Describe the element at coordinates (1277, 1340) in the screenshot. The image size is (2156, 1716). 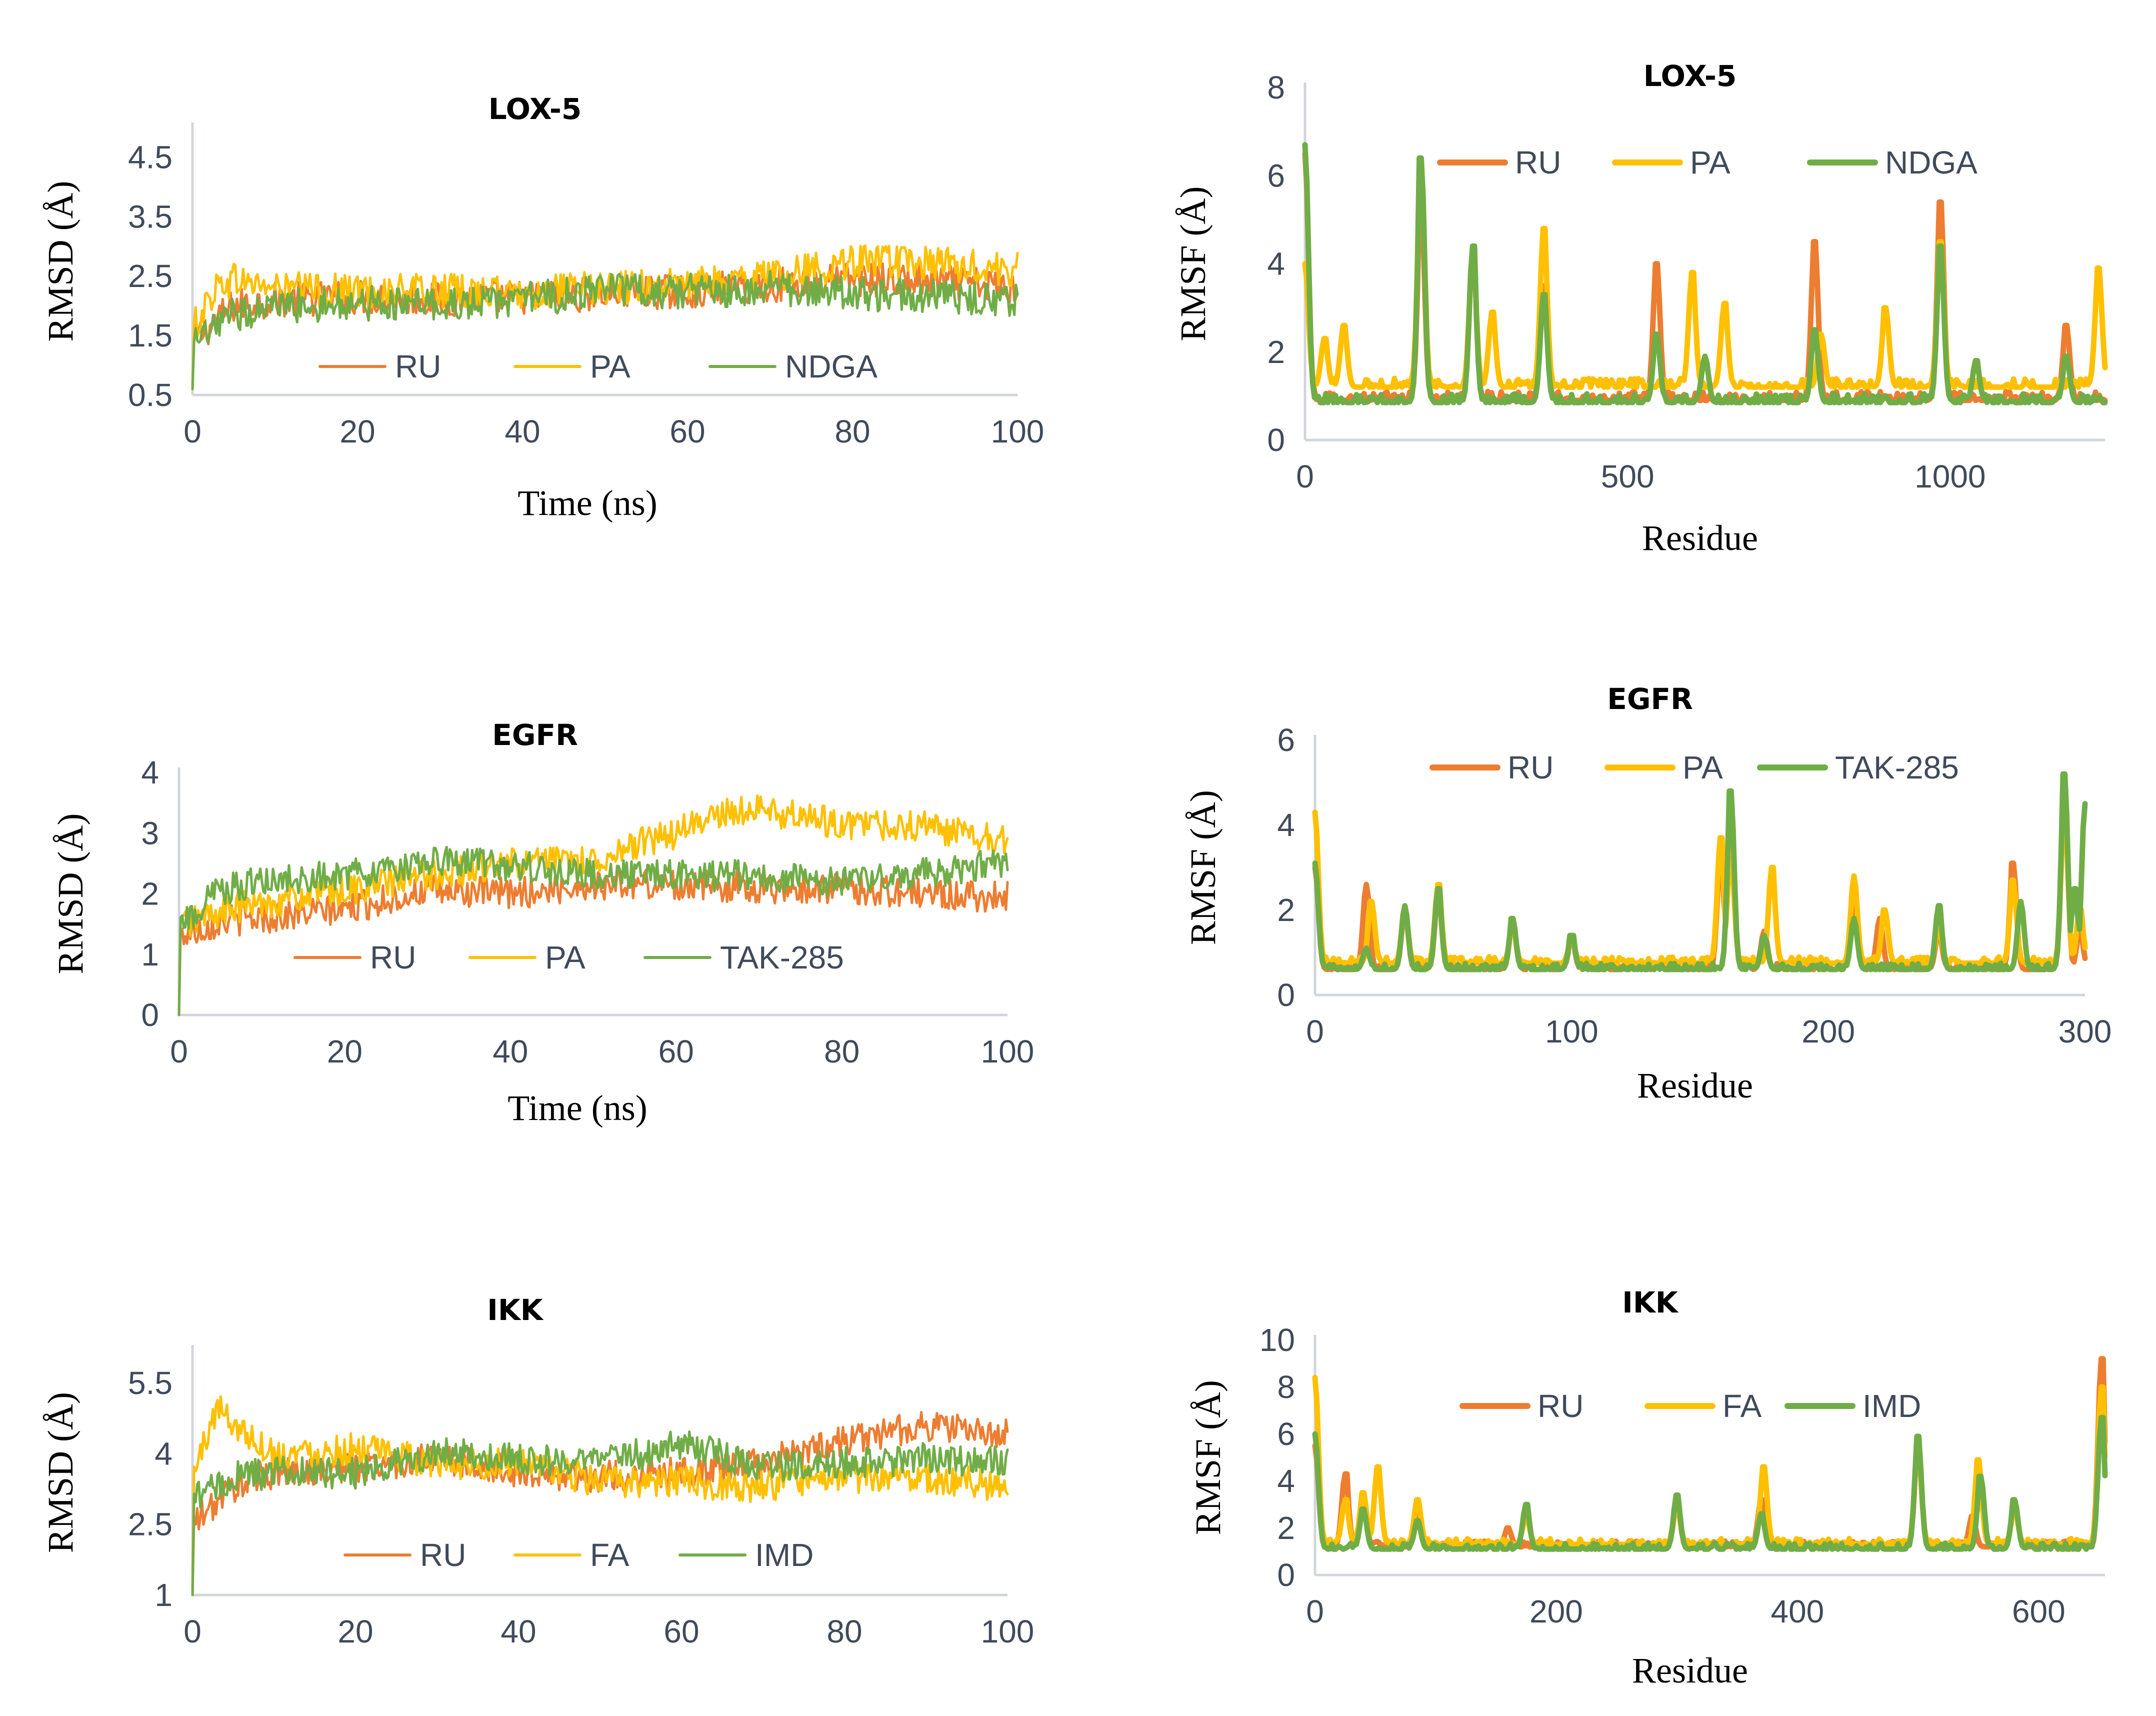
I see `y-tick-label: 10` at that location.